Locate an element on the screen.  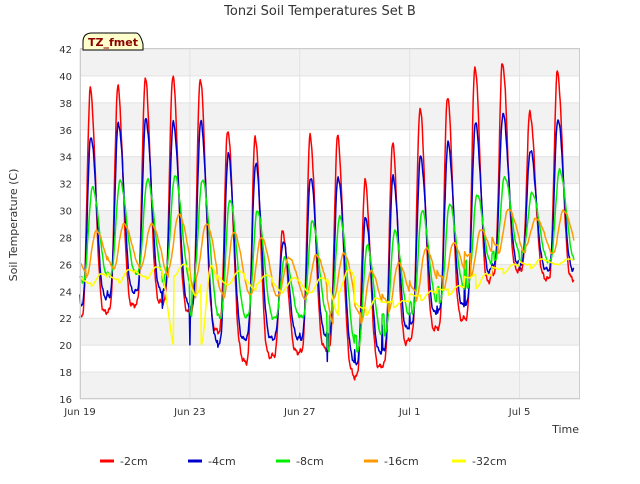
x-axis-ticks: Jun 19 Jun 23 Jun 27 Jul 1 Jul 5 is located at coordinates (296, 412).